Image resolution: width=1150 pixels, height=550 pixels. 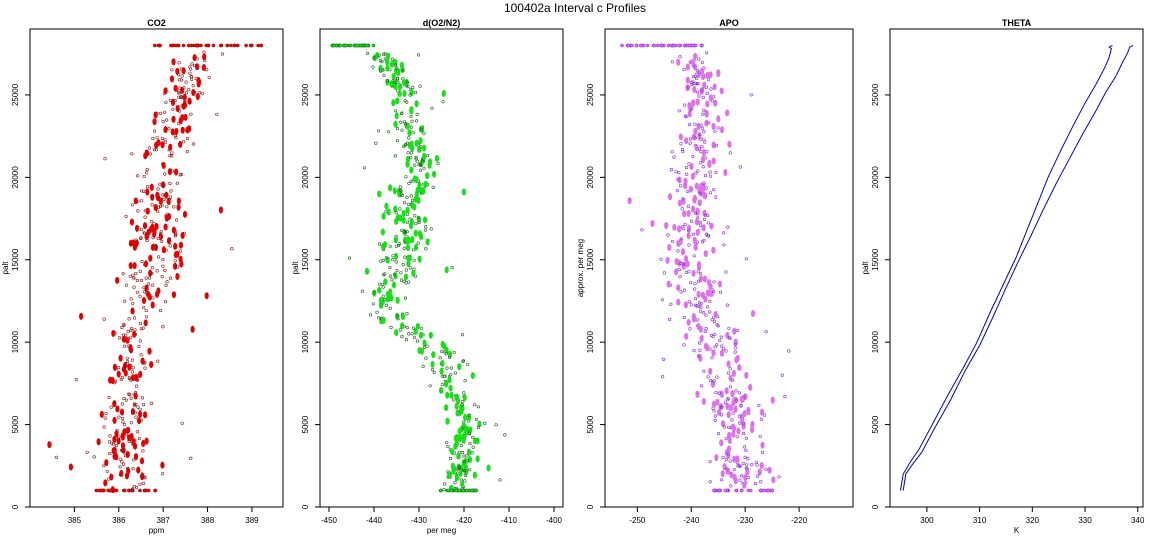 I want to click on y-tick-label: 25000, so click(x=15, y=94).